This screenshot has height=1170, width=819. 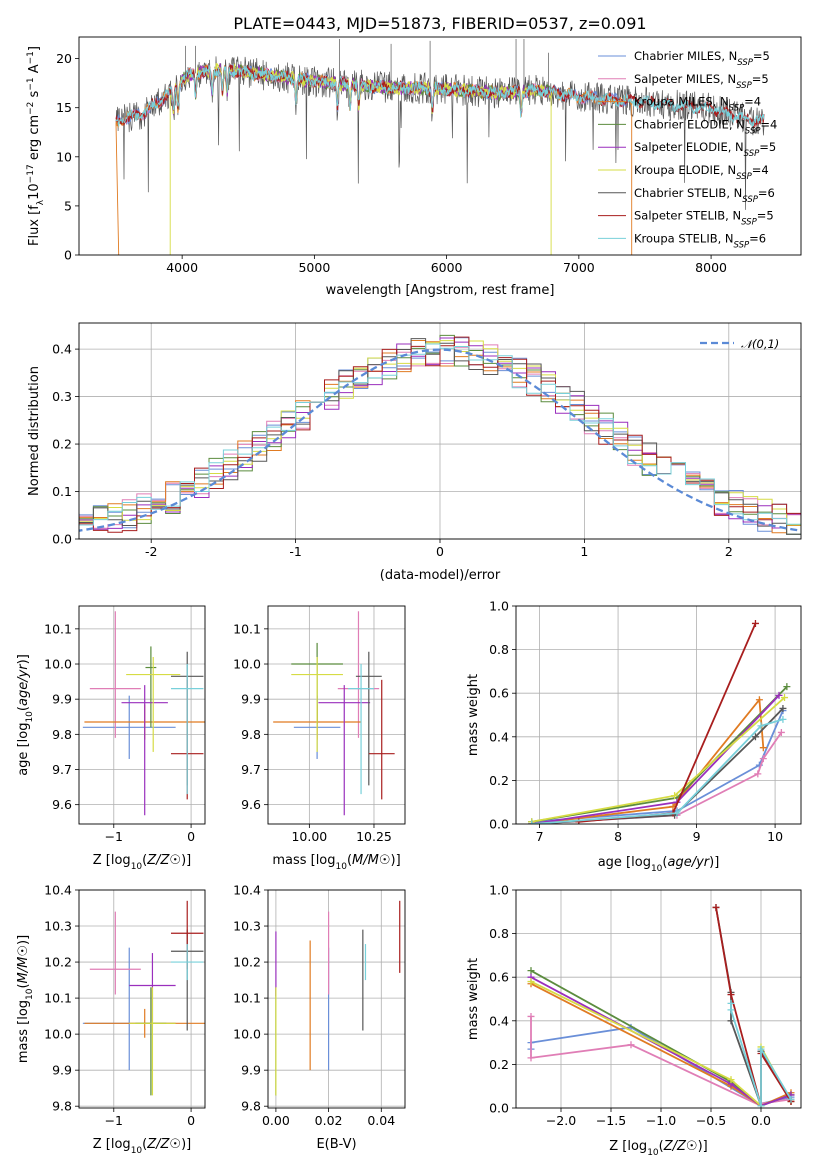 I want to click on weight_vs_age-line-chabrier-miles, so click(x=657, y=766).